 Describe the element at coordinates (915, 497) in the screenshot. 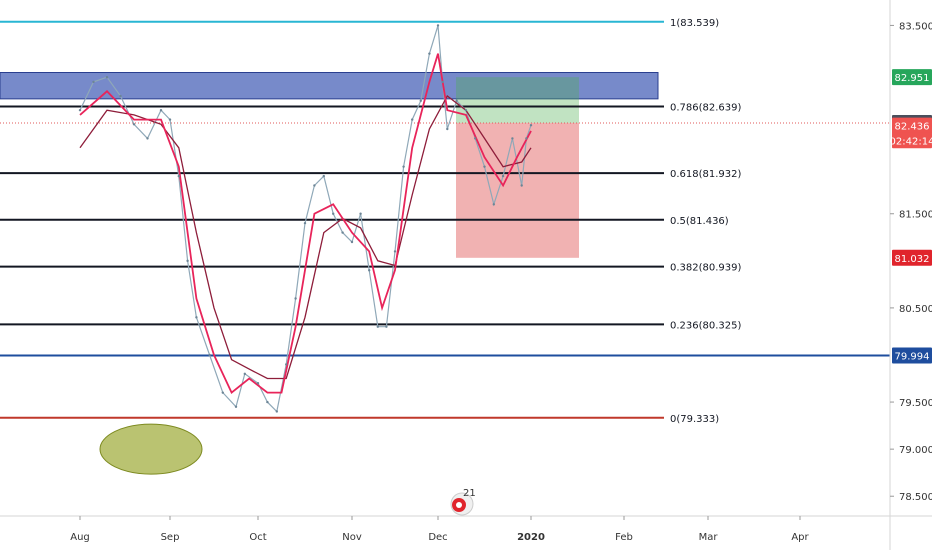

I see `y-tick-label-5: 78.500` at that location.